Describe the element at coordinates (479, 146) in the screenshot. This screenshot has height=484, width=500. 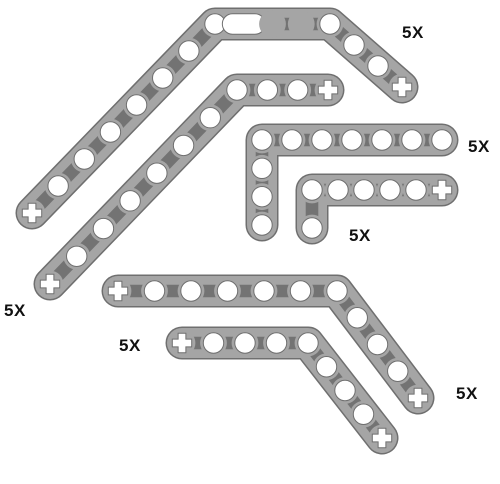
I see `quantity-label-part-3: 5X` at that location.